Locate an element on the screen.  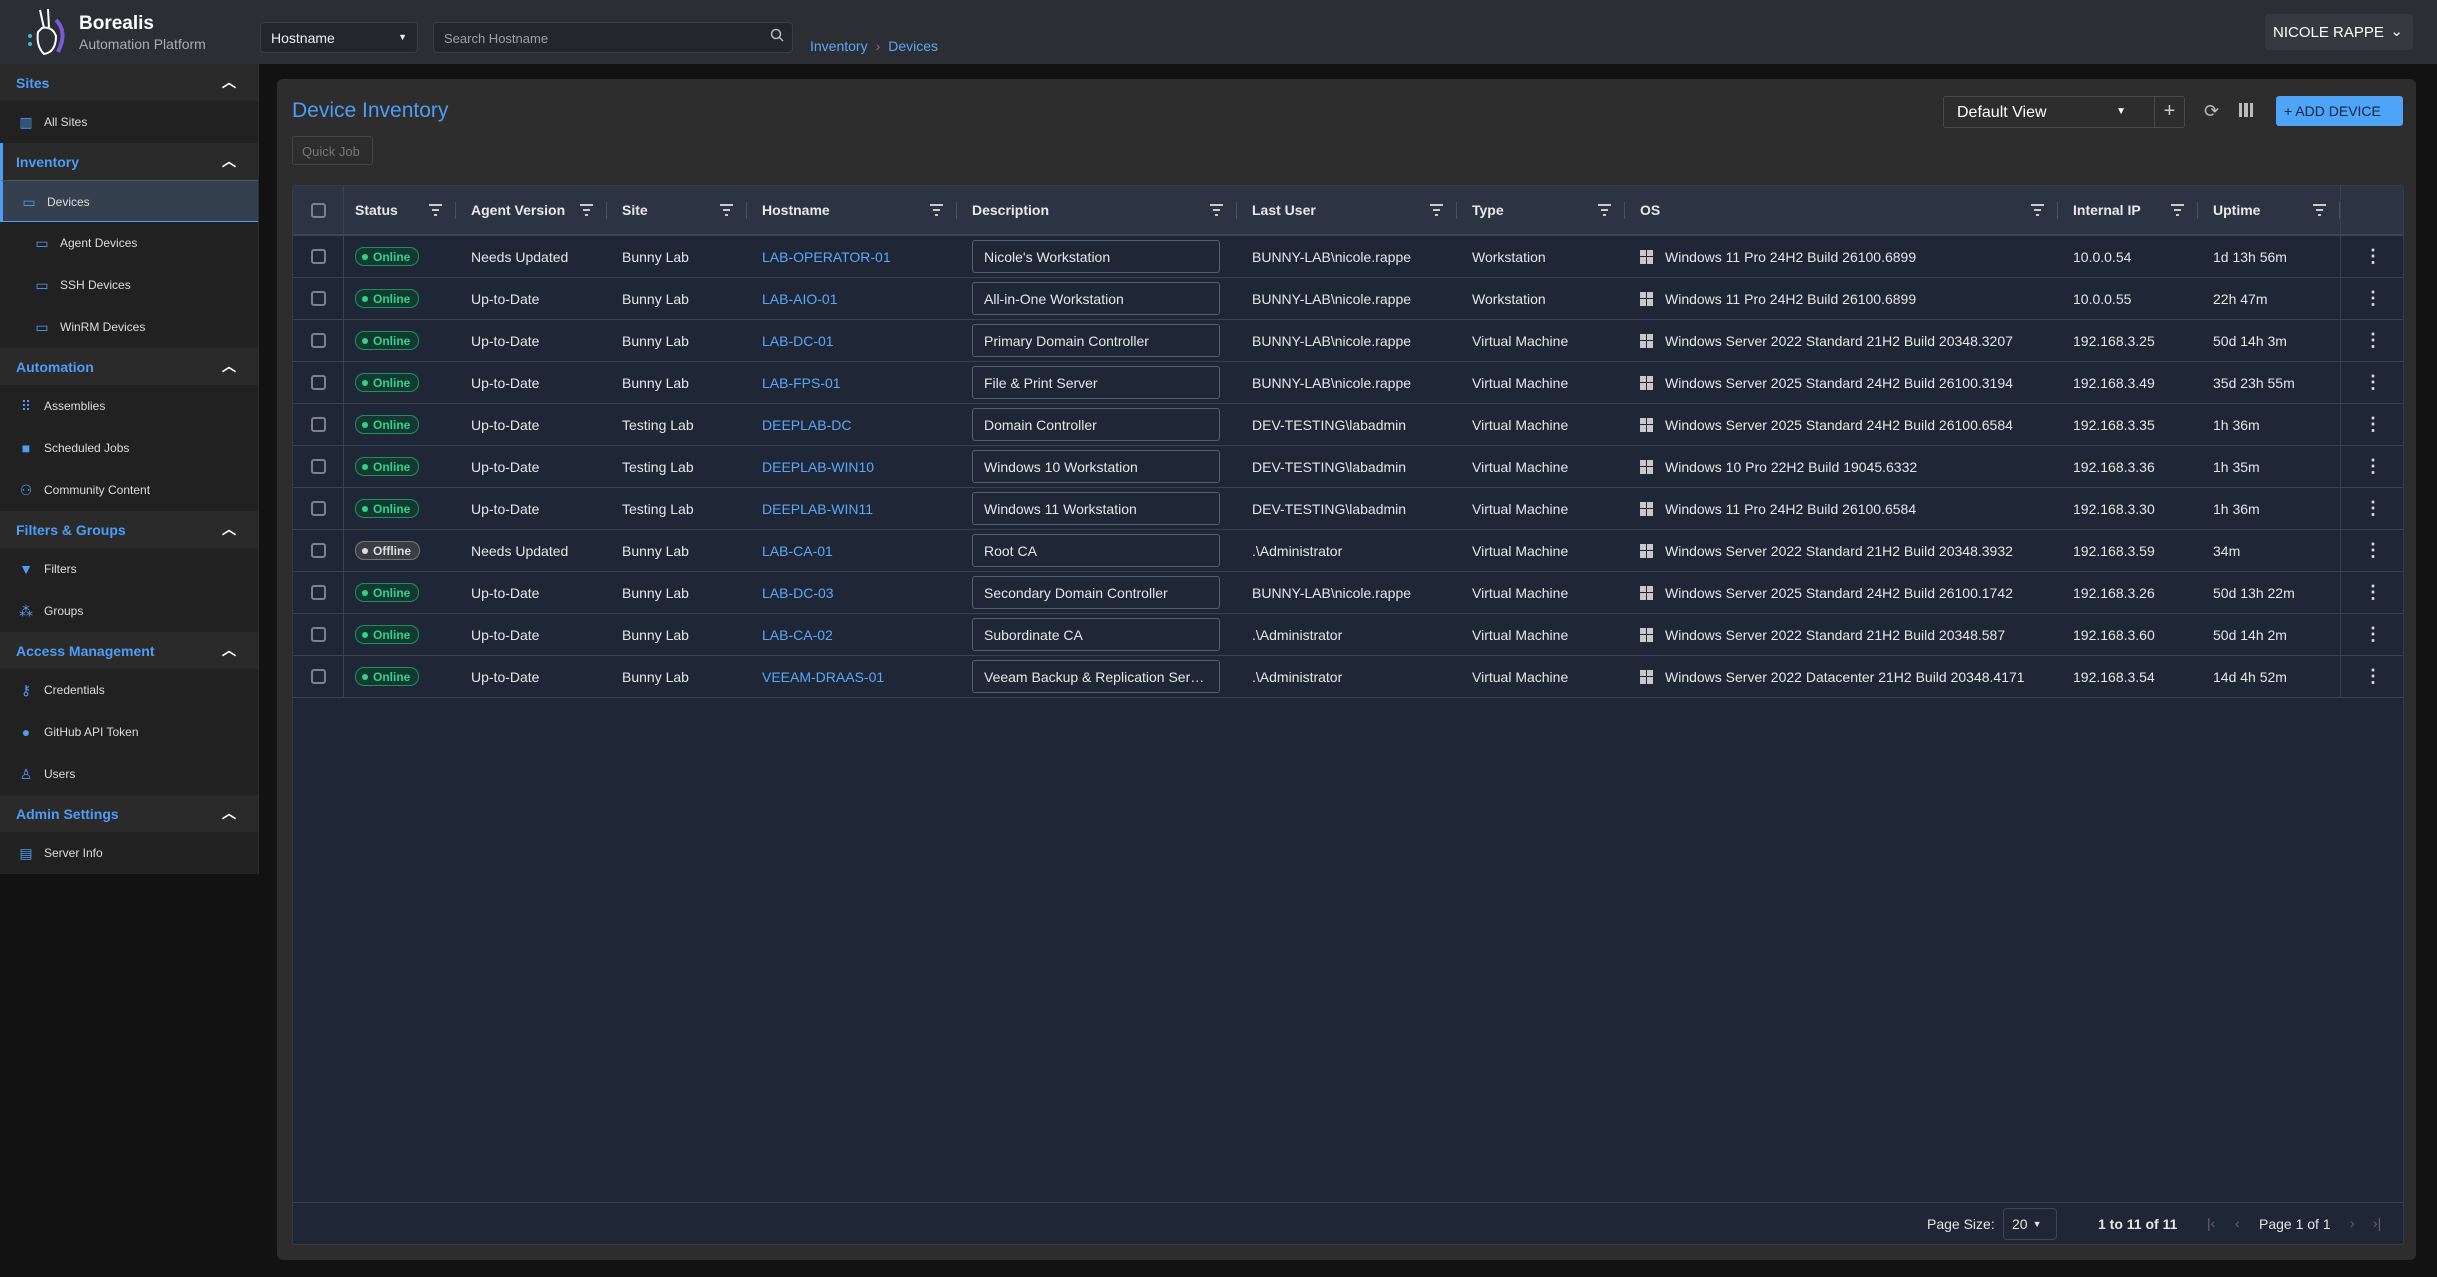
column-header-site: Site is located at coordinates (677, 210).